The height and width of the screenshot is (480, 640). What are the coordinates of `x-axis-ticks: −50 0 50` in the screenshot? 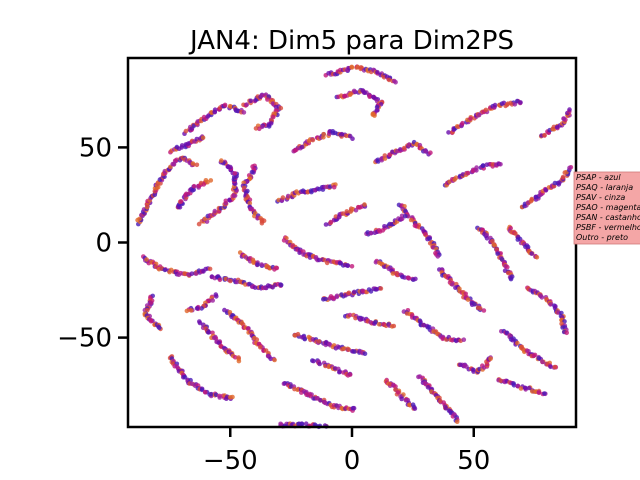 It's located at (346, 451).